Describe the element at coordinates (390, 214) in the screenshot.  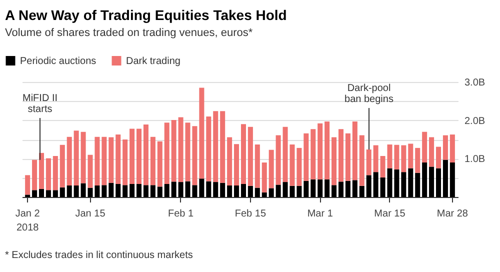
I see `x-tick-label: Mar 15` at that location.